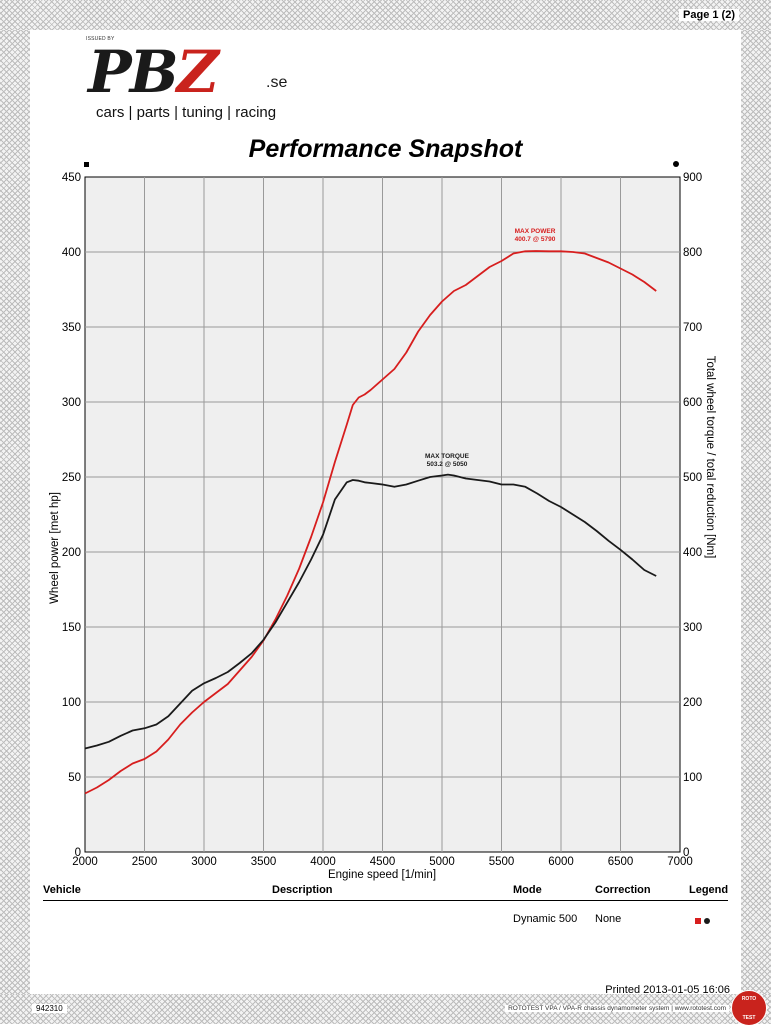 This screenshot has width=771, height=1026. I want to click on y-right-tick-label: 800, so click(692, 253).